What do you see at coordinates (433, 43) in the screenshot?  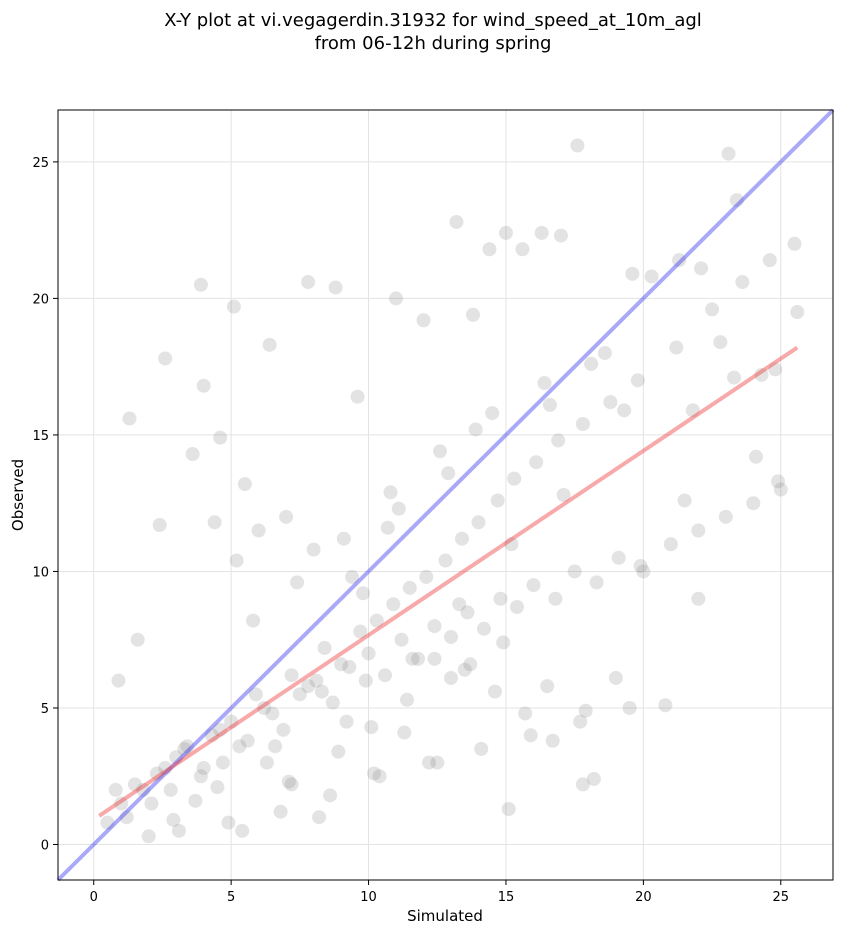 I see `chart-title-line-2: from 06-12h during spring` at bounding box center [433, 43].